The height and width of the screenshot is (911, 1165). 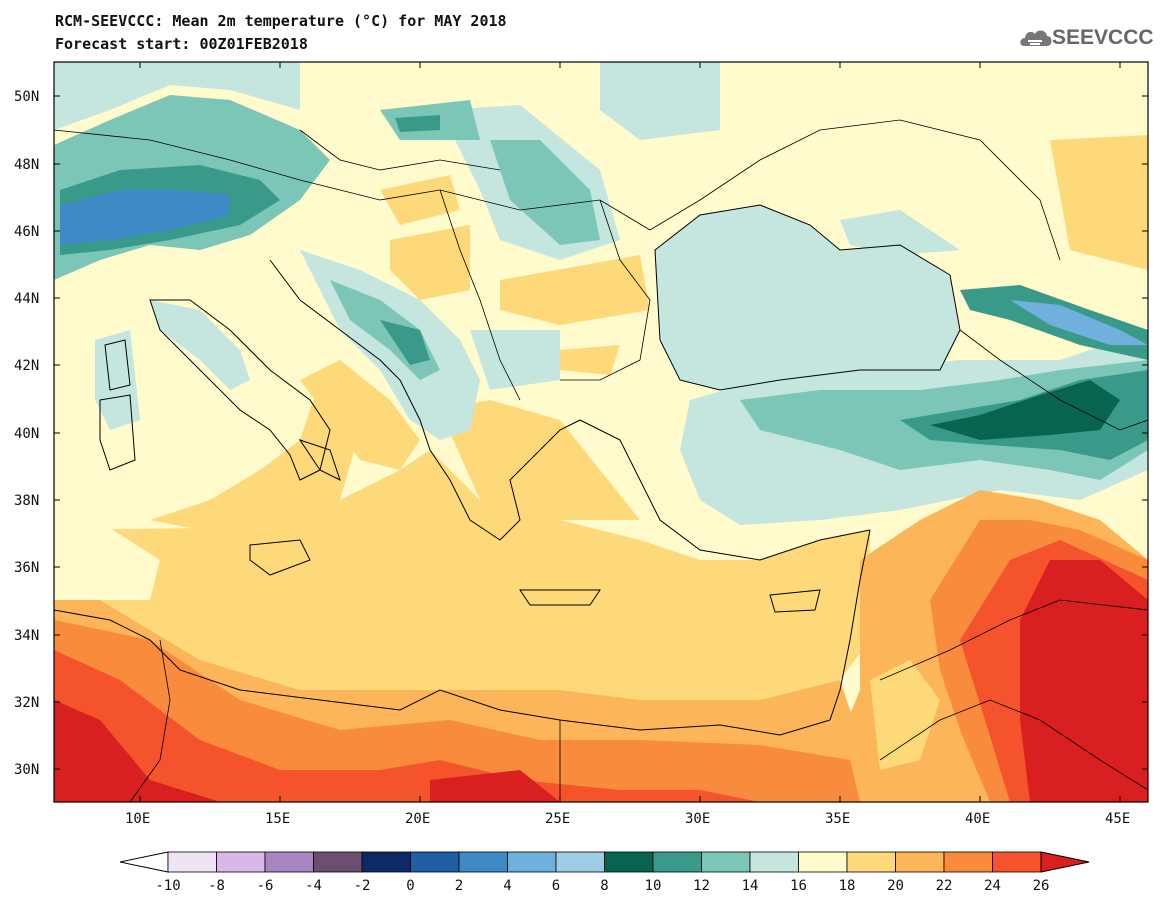 What do you see at coordinates (977, 819) in the screenshot?
I see `lon-label-40e: 40E` at bounding box center [977, 819].